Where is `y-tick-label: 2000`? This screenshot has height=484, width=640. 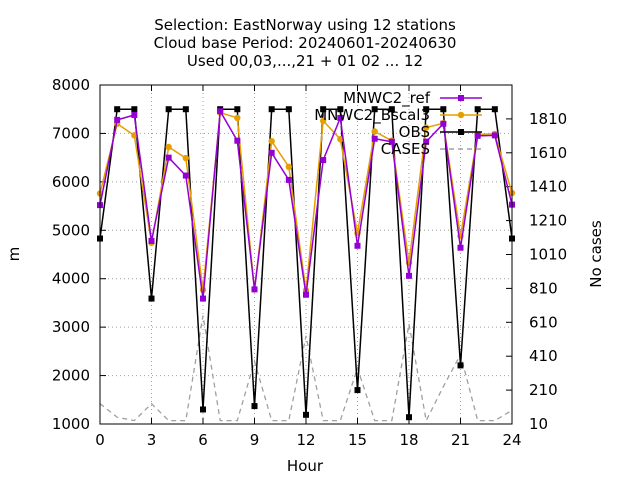
y-tick-label: 2000 is located at coordinates (71, 376).